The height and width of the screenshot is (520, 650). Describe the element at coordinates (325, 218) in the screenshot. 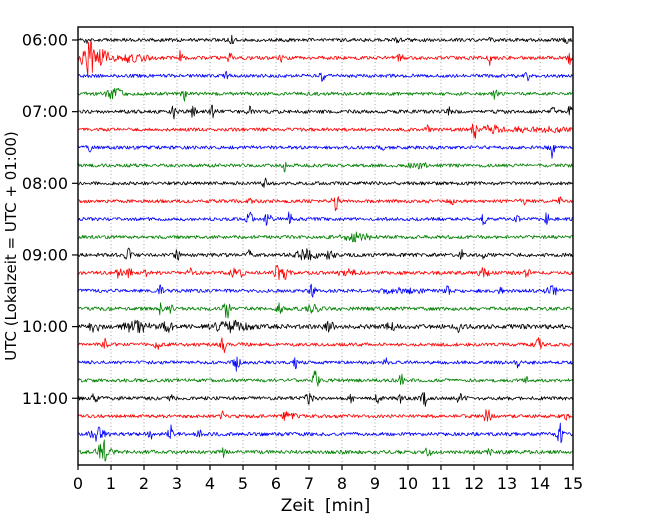

I see `trace-08:30` at that location.